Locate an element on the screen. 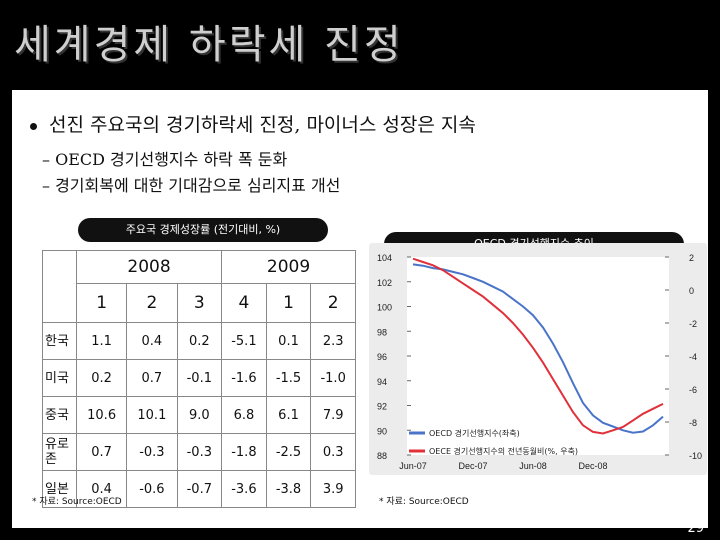 Image resolution: width=720 pixels, height=540 pixels. y-right-tick-label: -4 is located at coordinates (693, 357).